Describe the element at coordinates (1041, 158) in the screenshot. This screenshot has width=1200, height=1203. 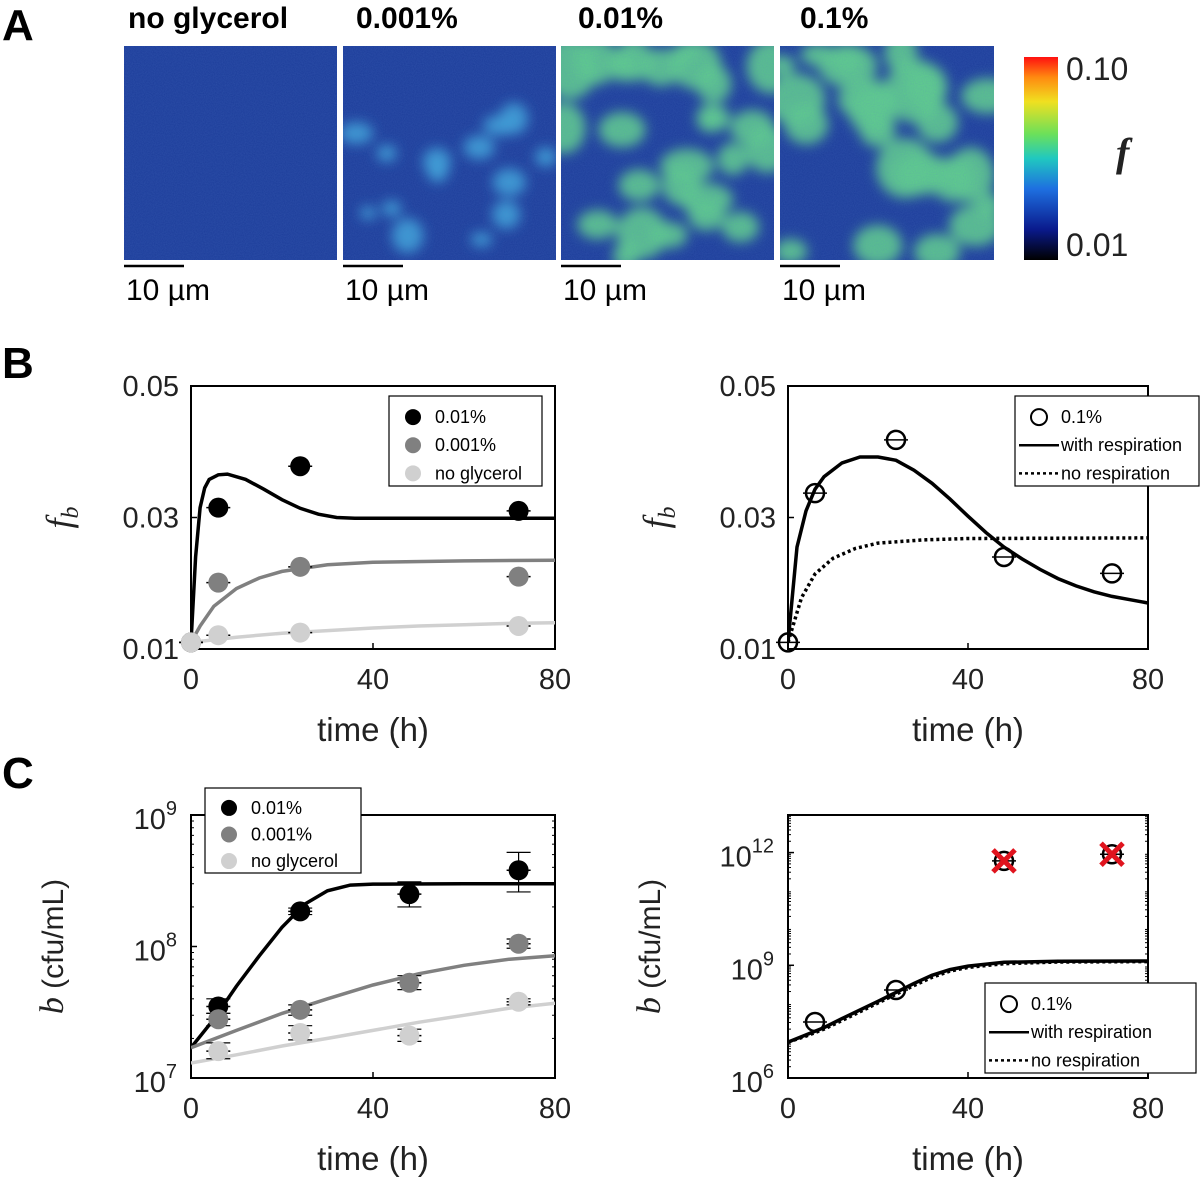
I see `colorbar` at that location.